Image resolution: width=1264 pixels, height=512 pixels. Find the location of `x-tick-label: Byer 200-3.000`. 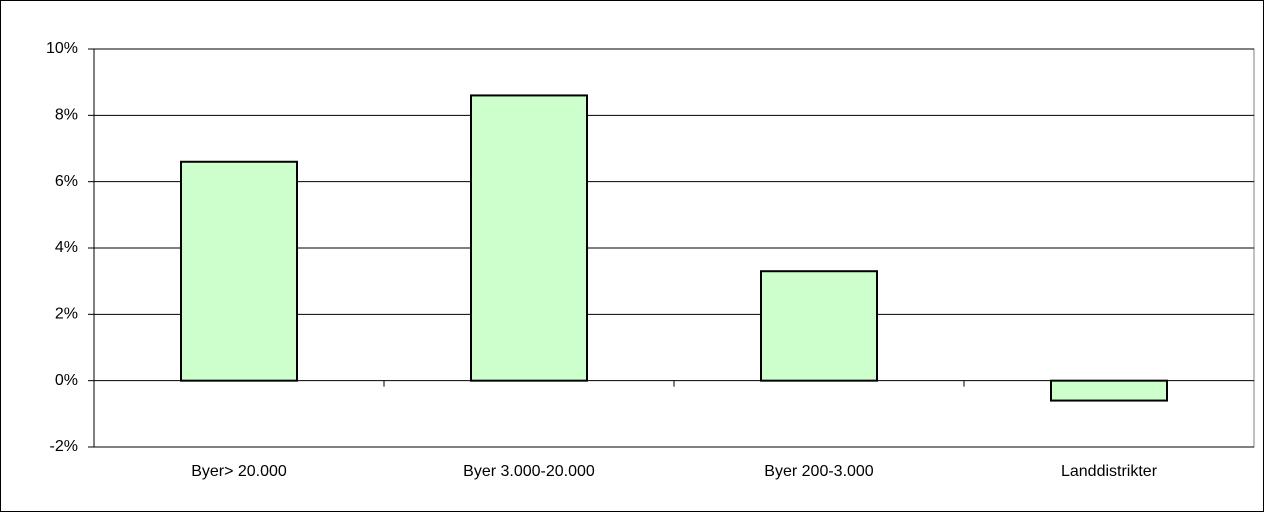

x-tick-label: Byer 200-3.000 is located at coordinates (819, 471).